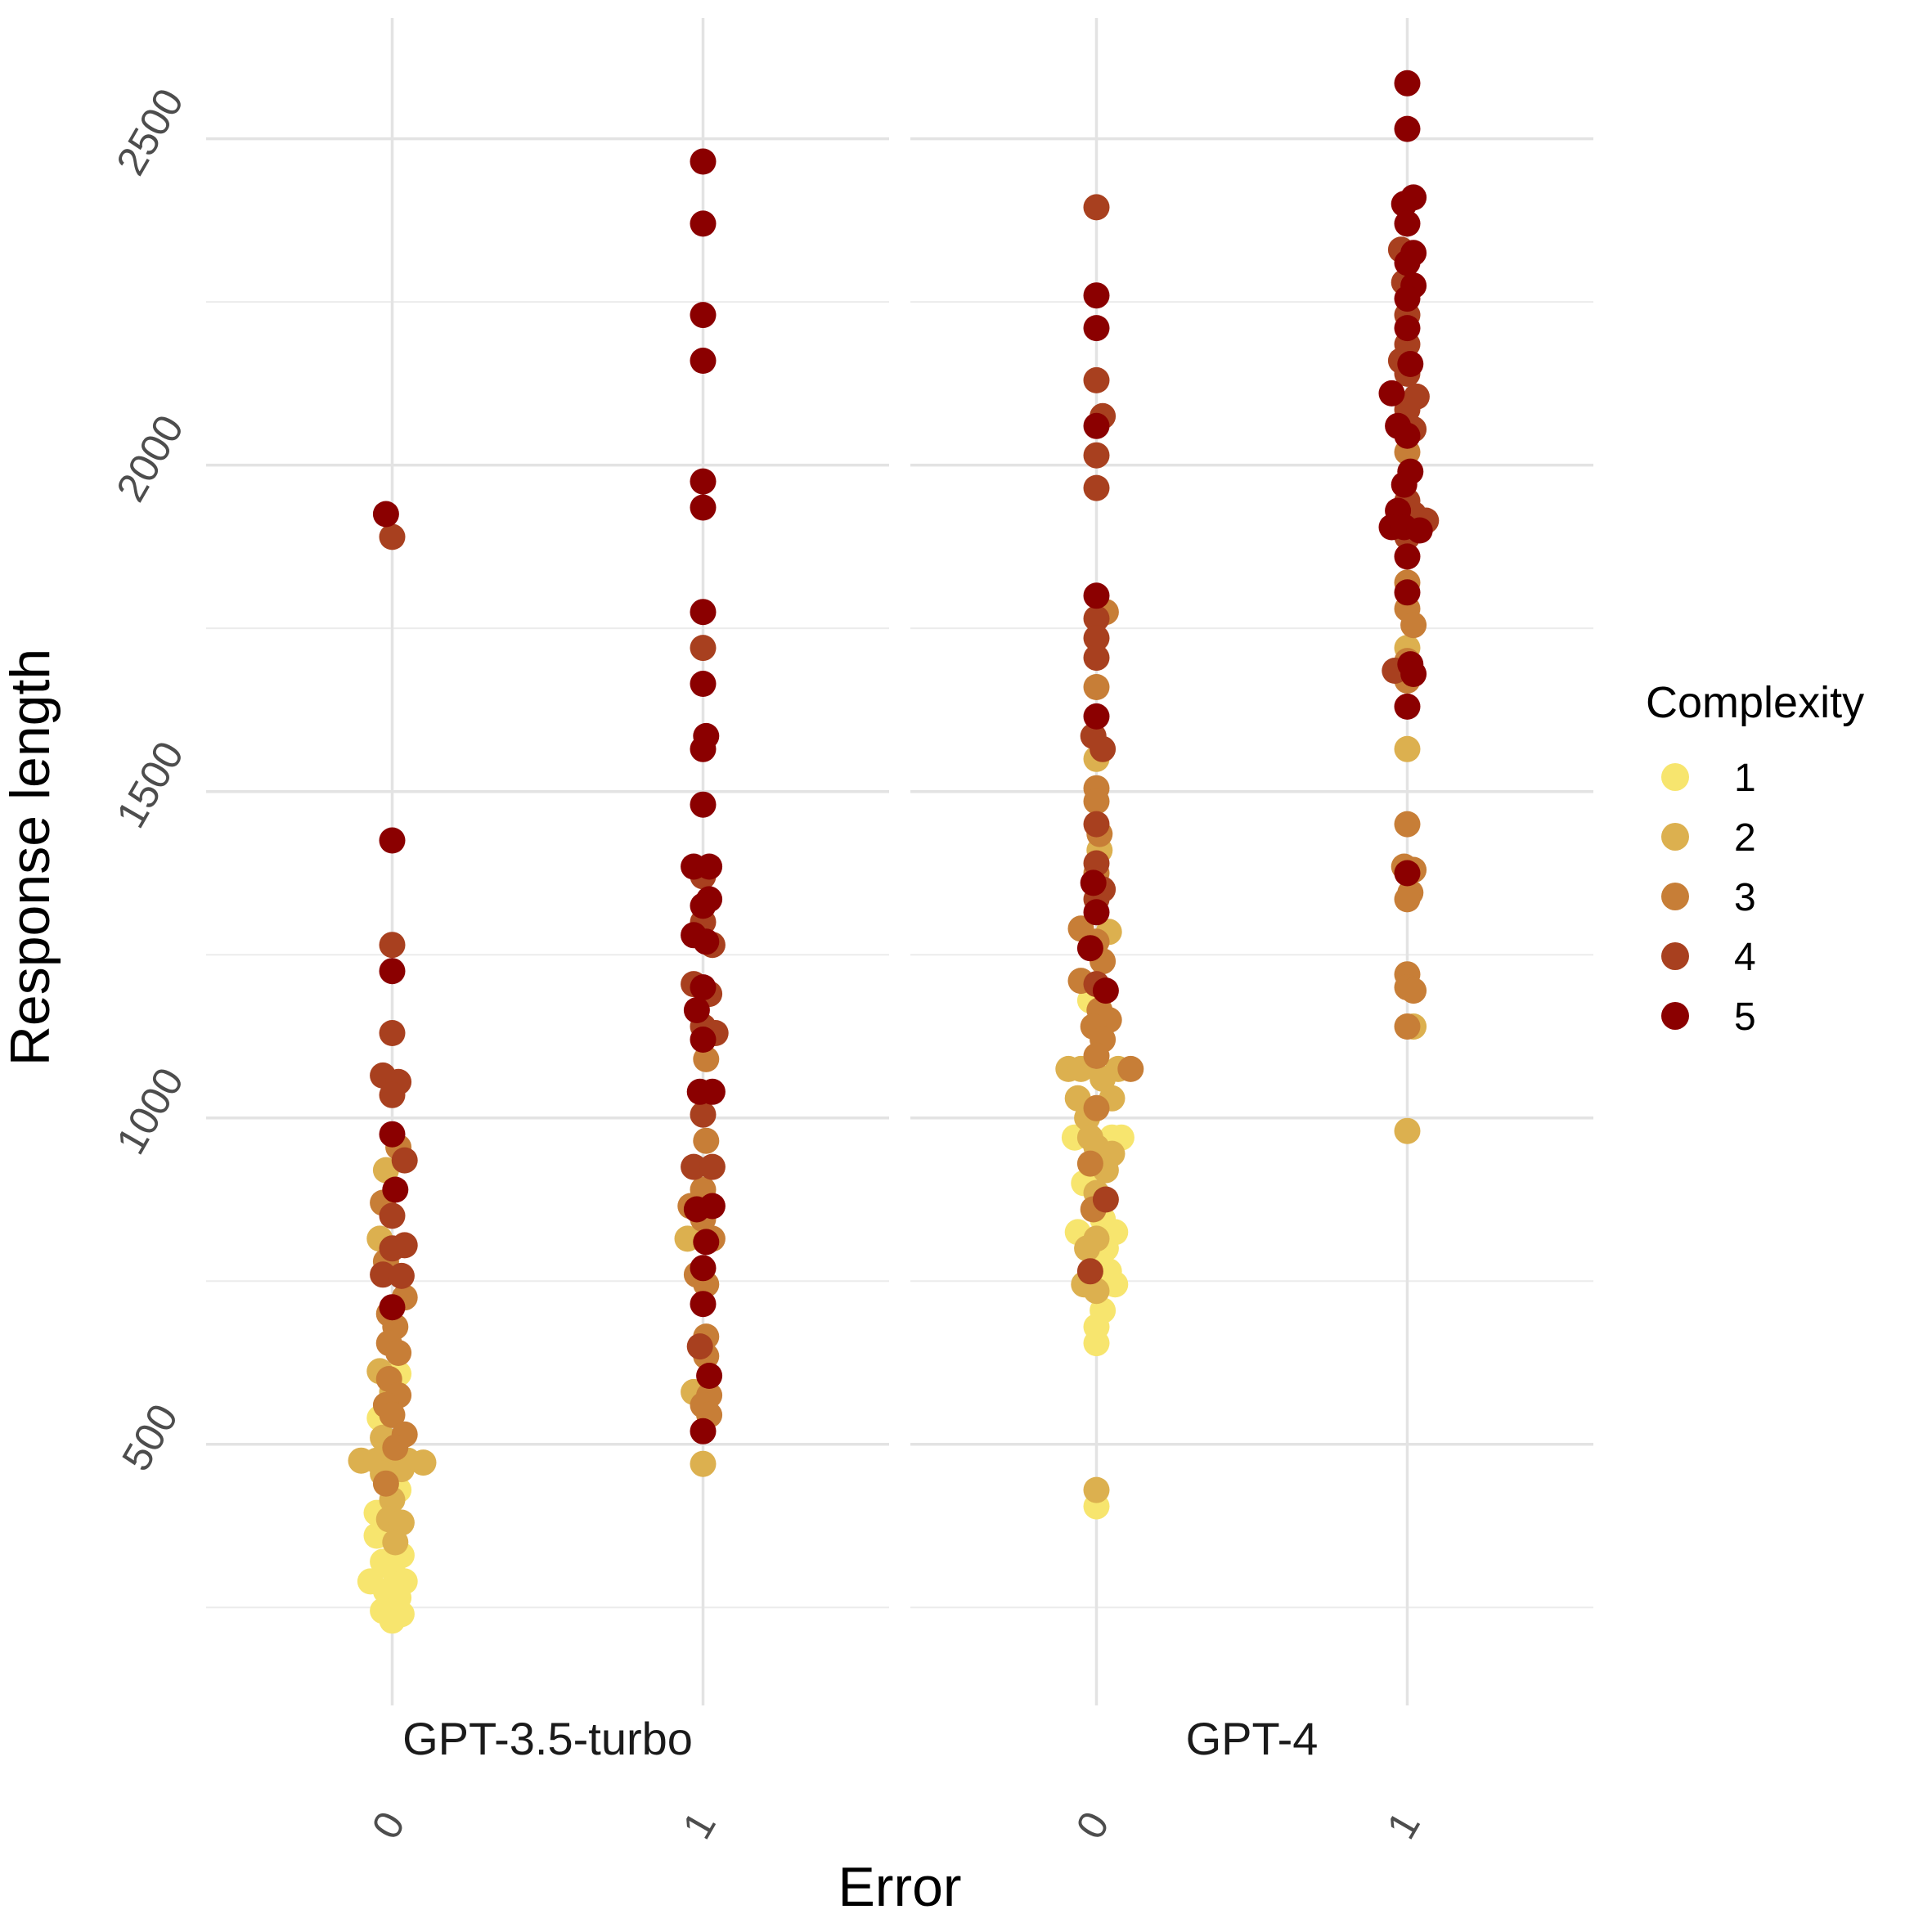 This screenshot has height=1932, width=1932. Describe the element at coordinates (1745, 1017) in the screenshot. I see `legend-label-5: 5` at that location.